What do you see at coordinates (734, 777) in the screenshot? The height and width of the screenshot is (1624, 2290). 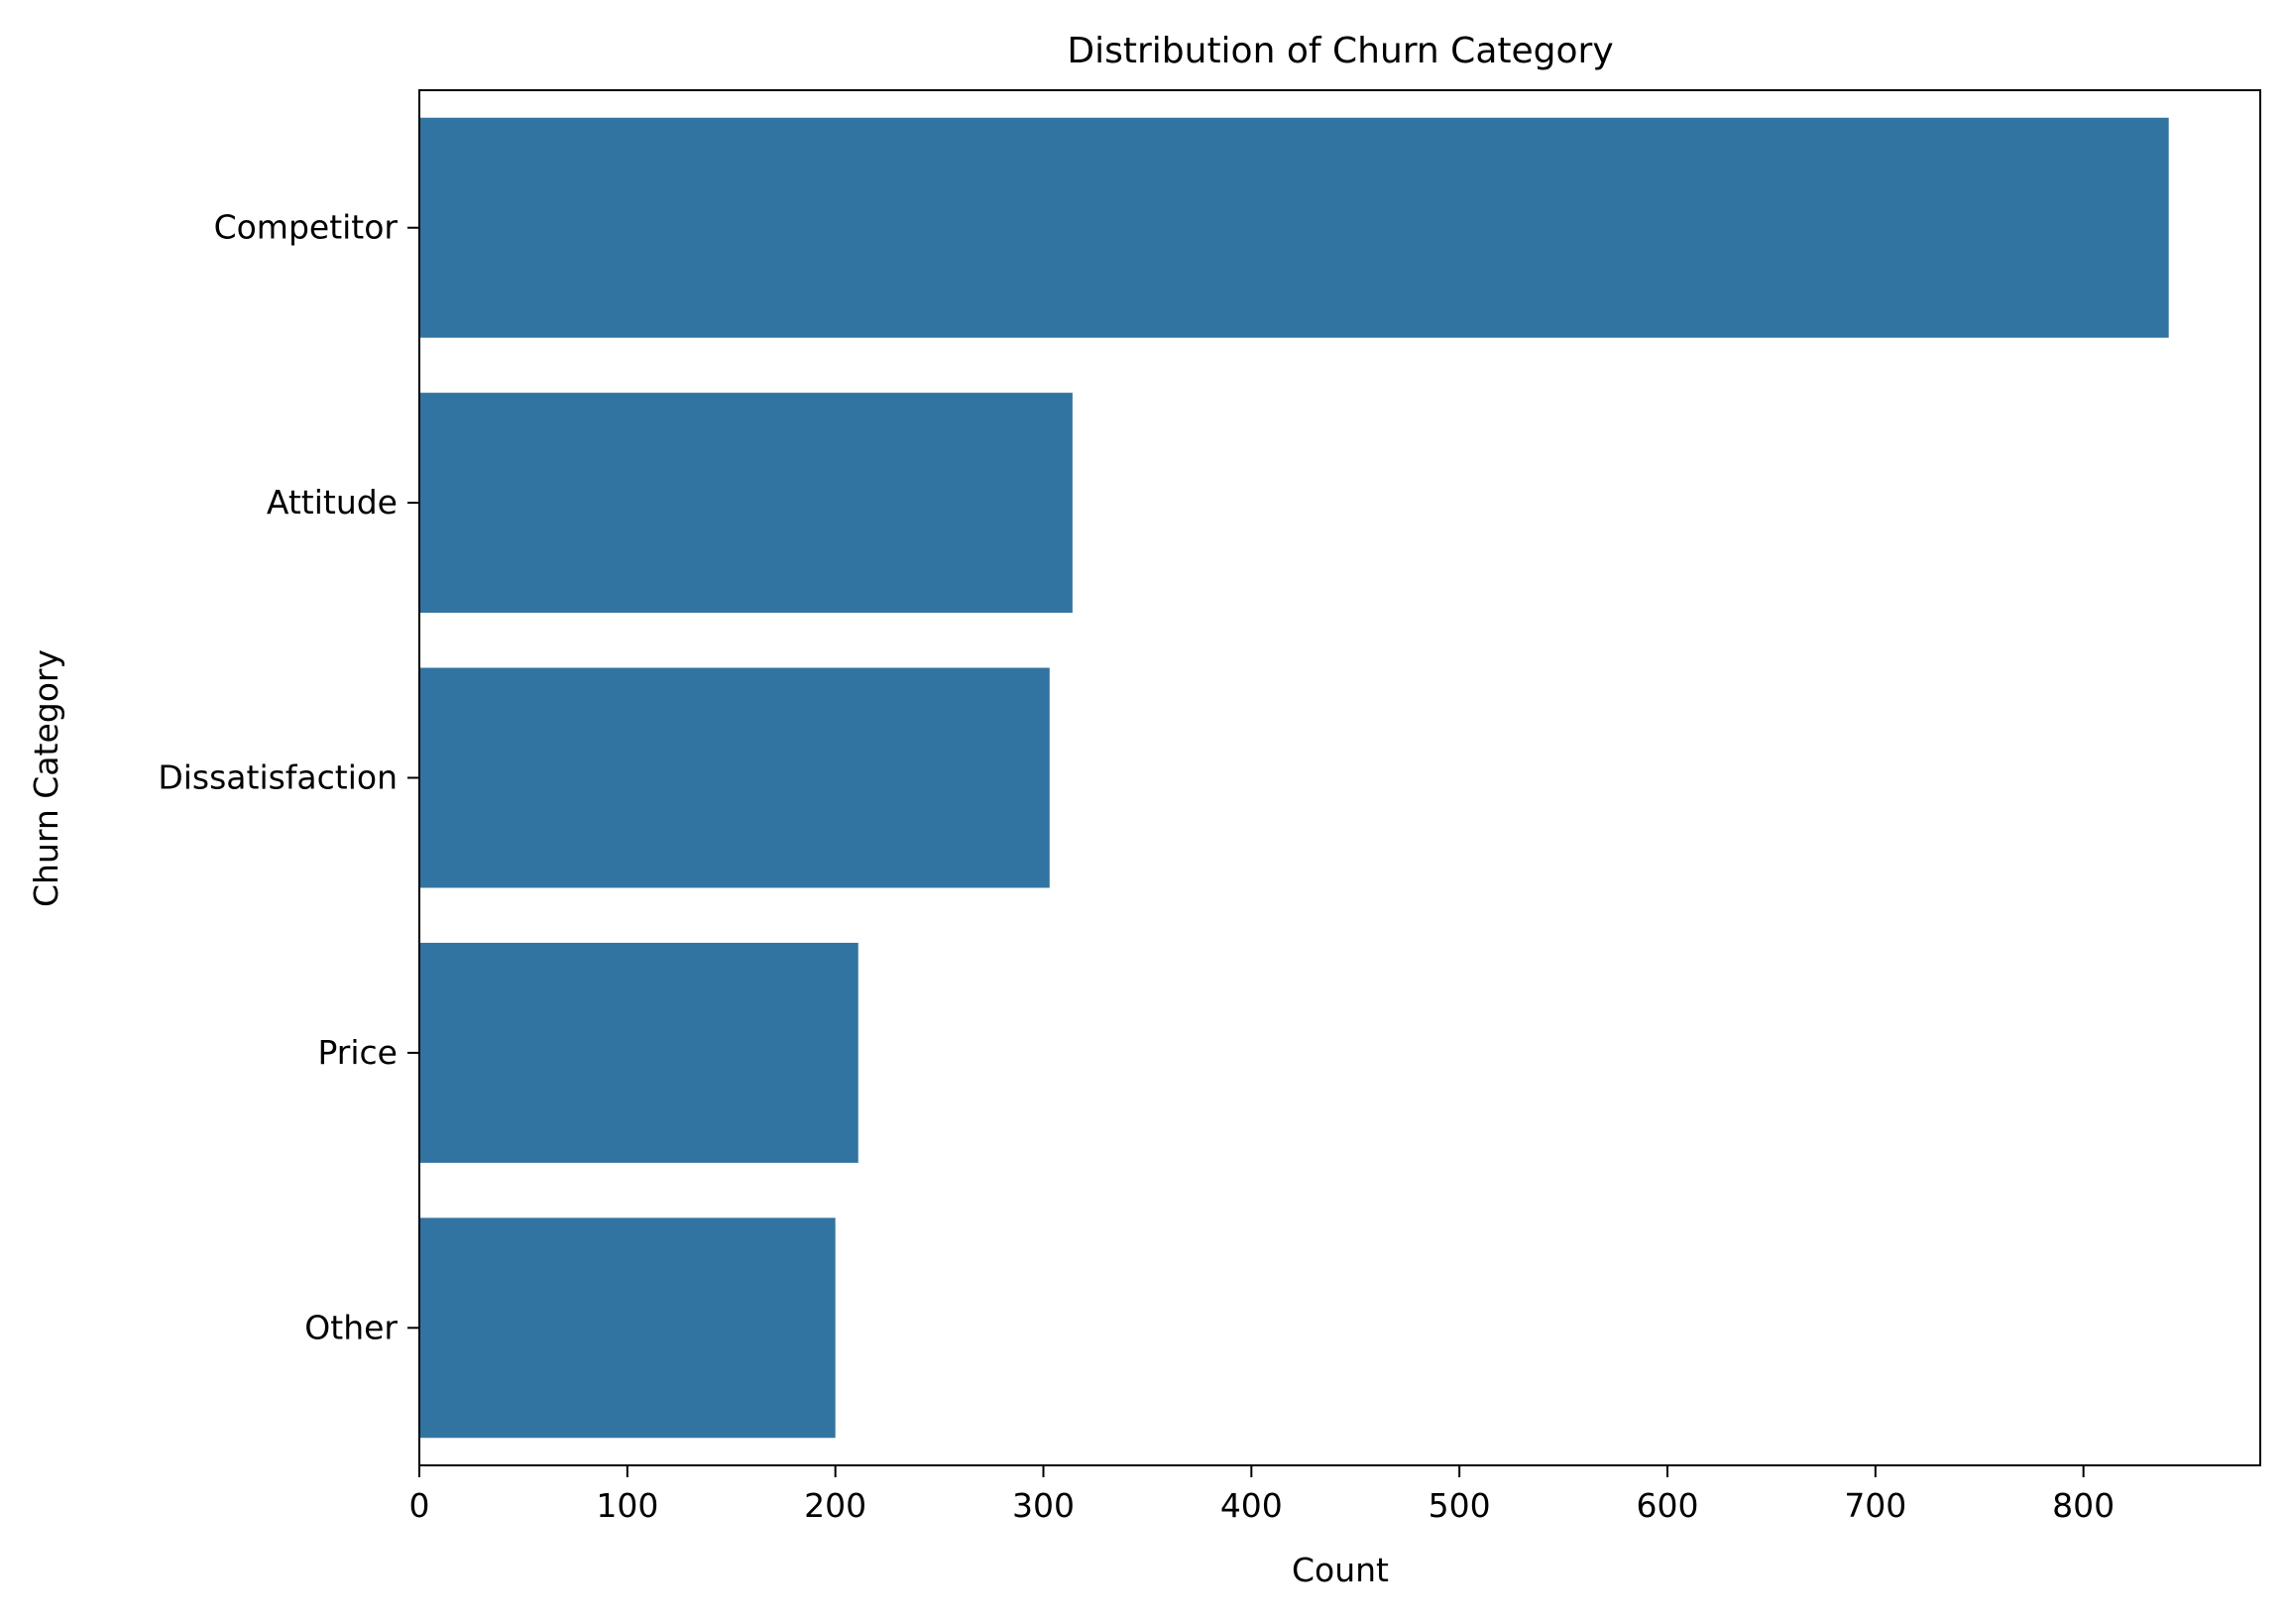 I see `bar-dissatisfaction` at bounding box center [734, 777].